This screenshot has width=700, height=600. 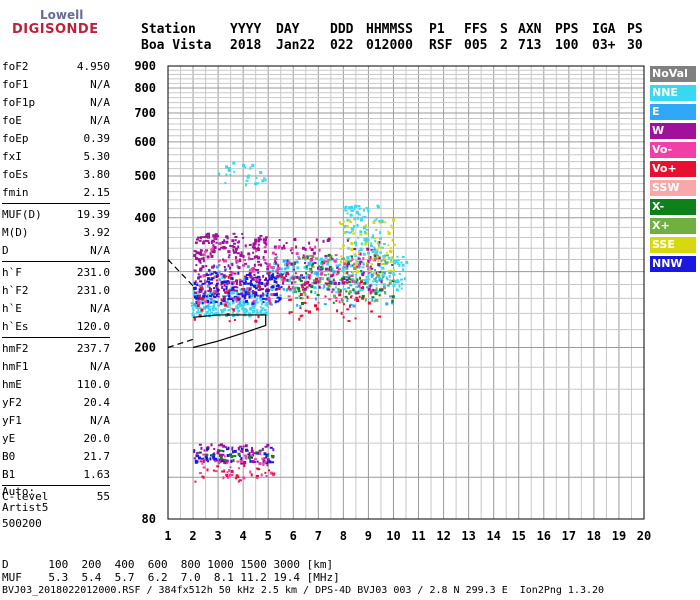 I want to click on x-tick-label: 8, so click(x=343, y=536).